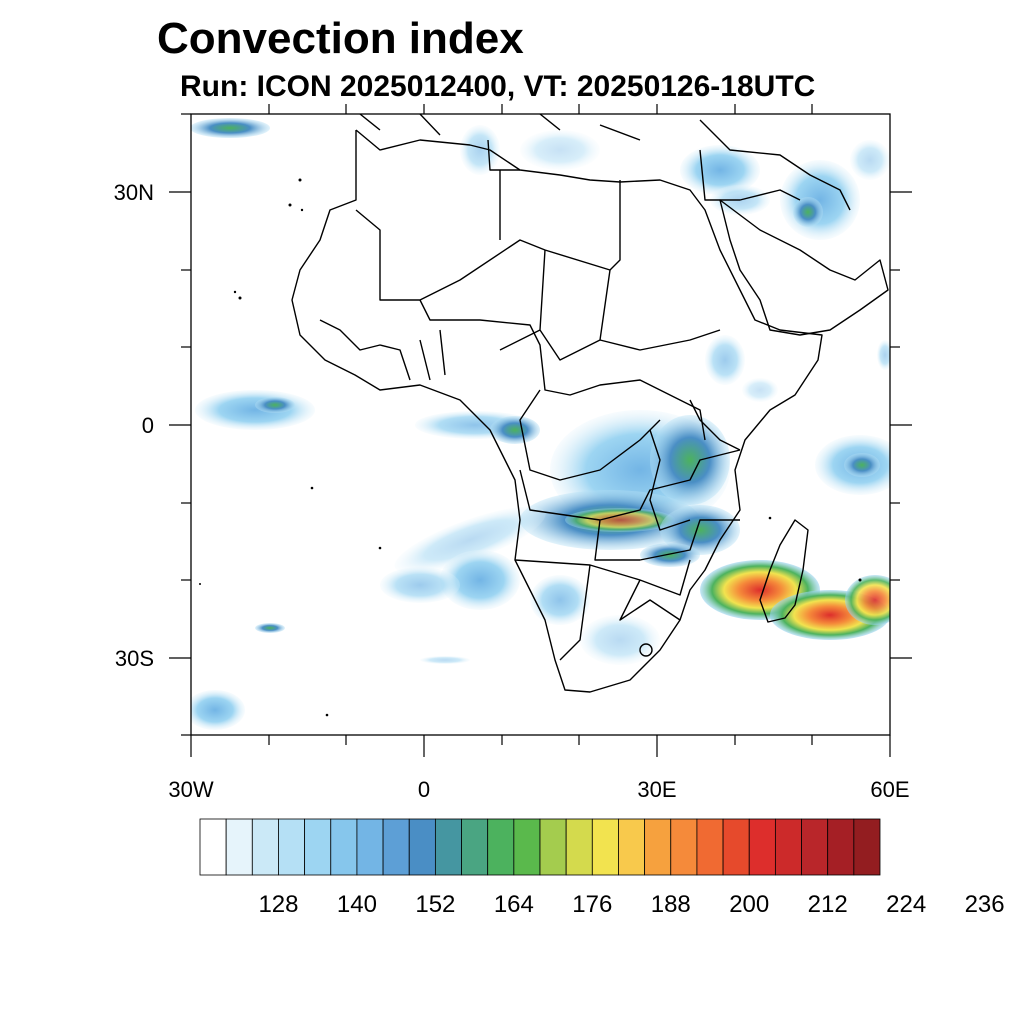  What do you see at coordinates (592, 904) in the screenshot?
I see `colorbar-label: 176` at bounding box center [592, 904].